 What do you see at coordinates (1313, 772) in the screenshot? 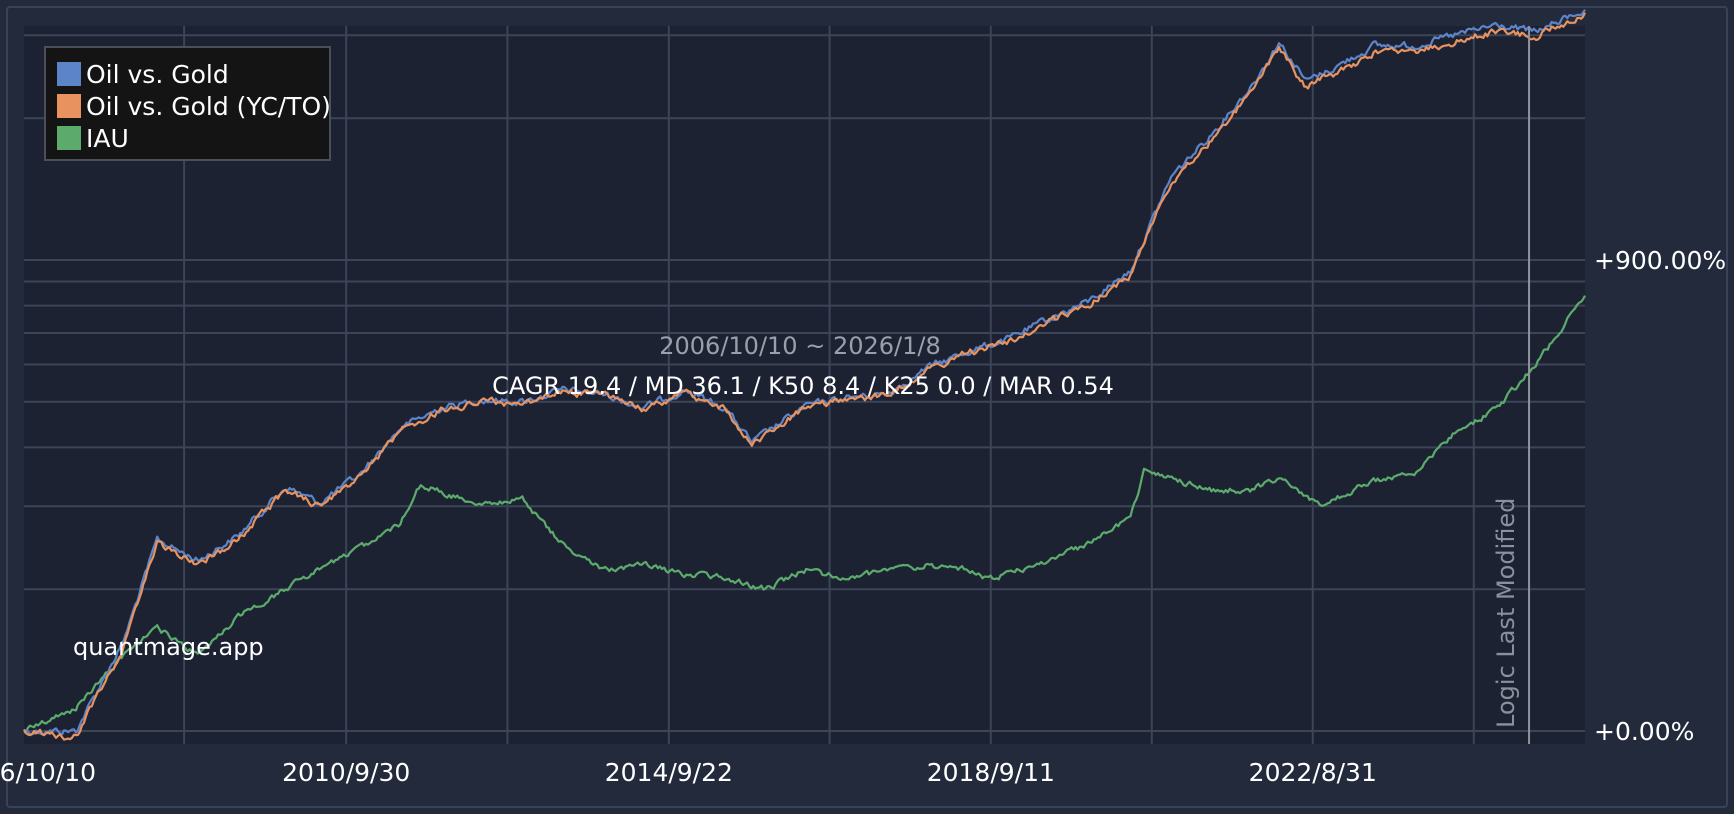
I see `x-tick-label: 2022/8/31` at bounding box center [1313, 772].